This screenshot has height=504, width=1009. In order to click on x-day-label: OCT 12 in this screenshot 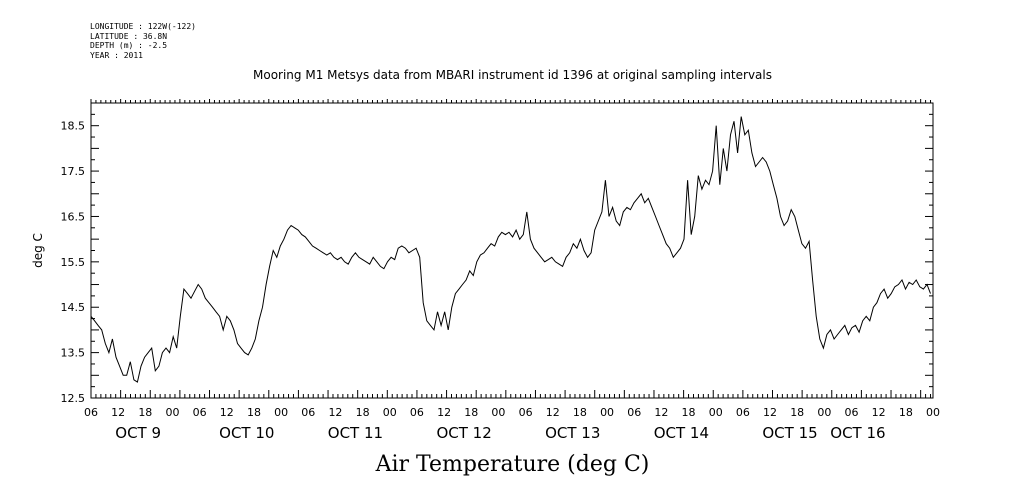, I will do `click(463, 433)`.